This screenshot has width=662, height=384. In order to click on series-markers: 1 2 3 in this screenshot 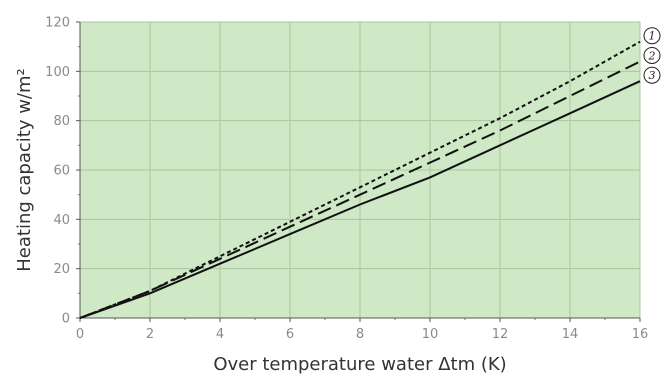, I will do `click(652, 55)`.